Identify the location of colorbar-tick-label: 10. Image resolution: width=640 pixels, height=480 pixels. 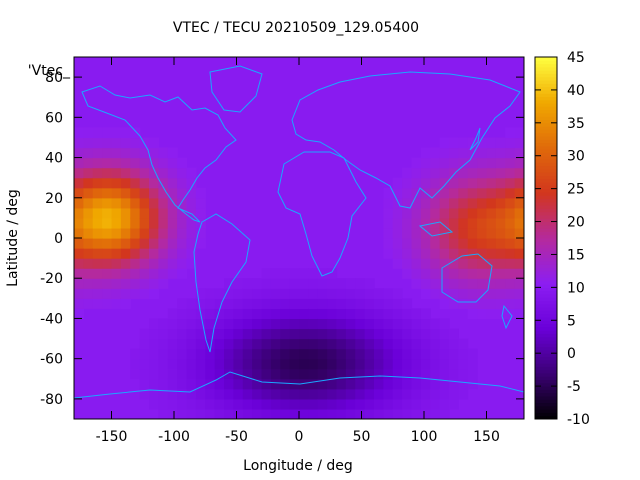
(576, 288).